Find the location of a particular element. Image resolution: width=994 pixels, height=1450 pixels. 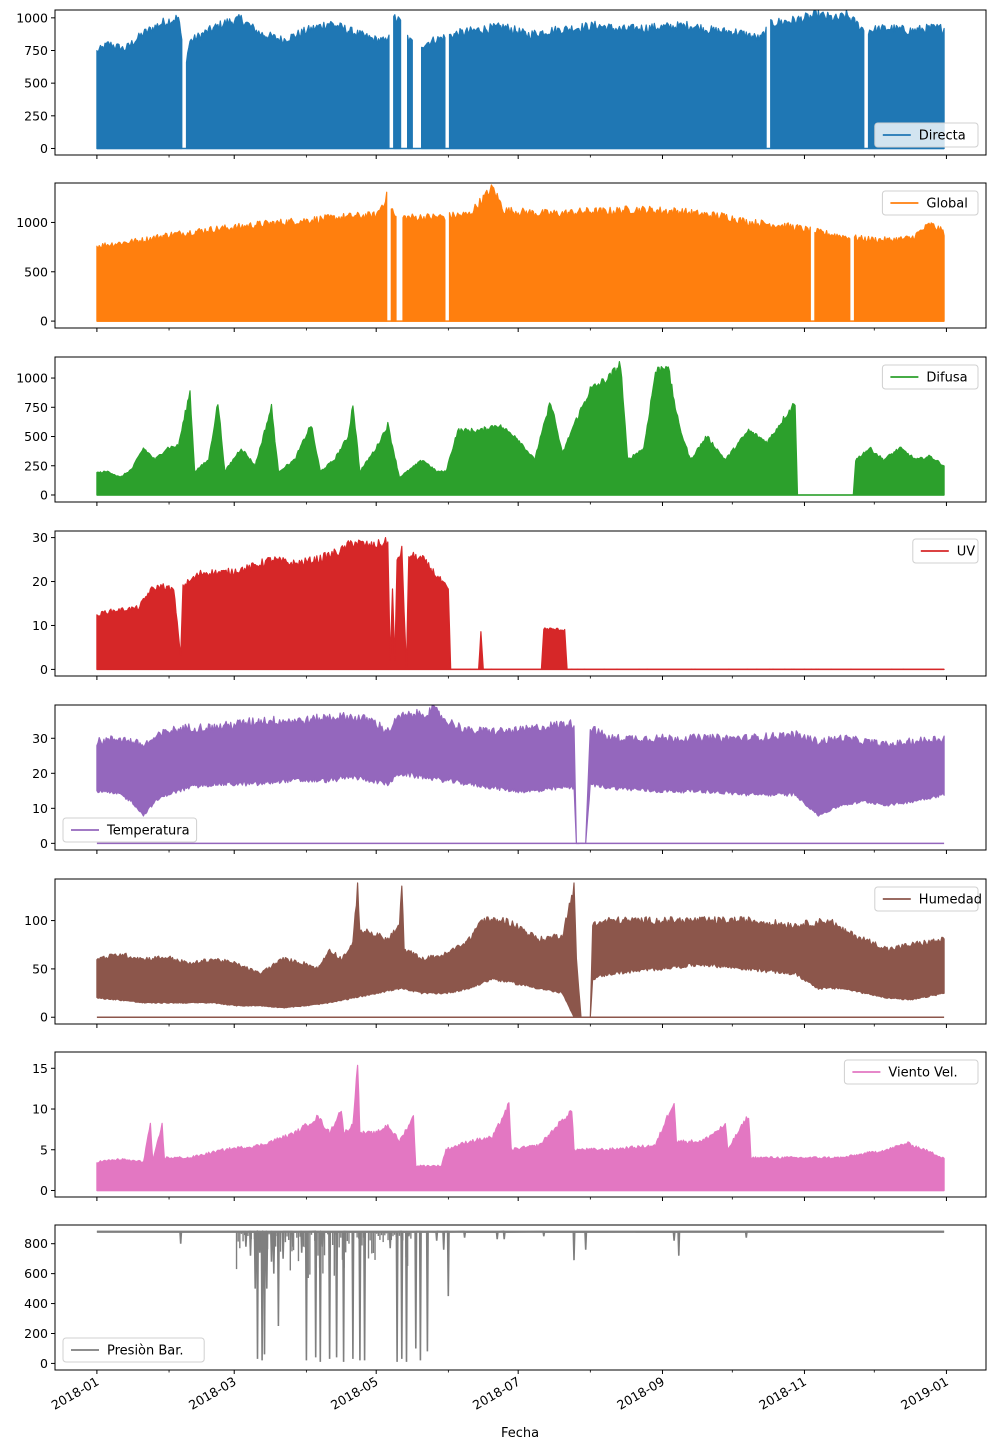

panel-difusa: 0 250 500 750 1000 Difusa is located at coordinates (501, 431).